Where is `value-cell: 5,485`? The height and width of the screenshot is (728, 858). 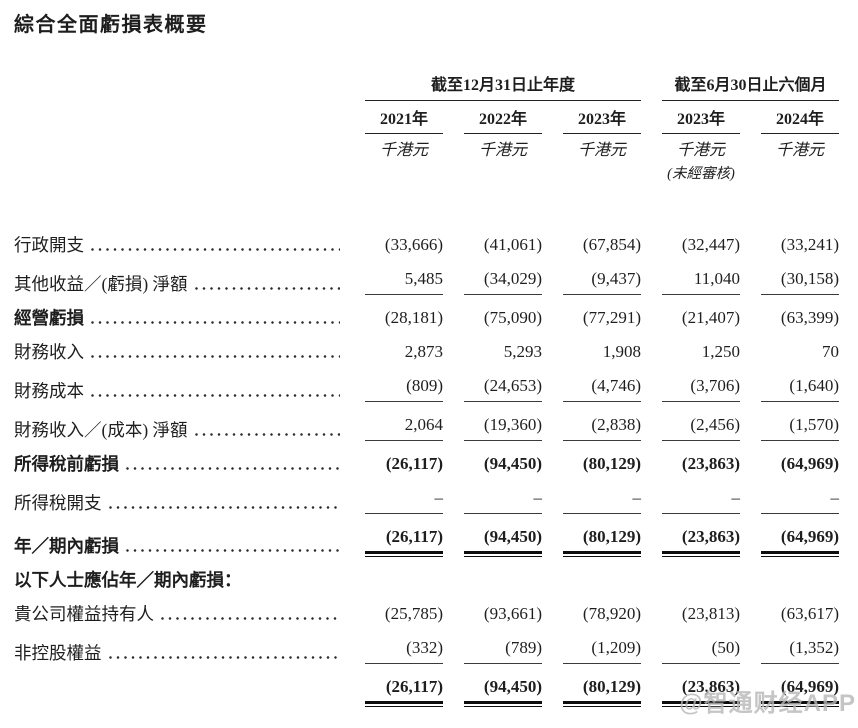
value-cell: 5,485 is located at coordinates (404, 281).